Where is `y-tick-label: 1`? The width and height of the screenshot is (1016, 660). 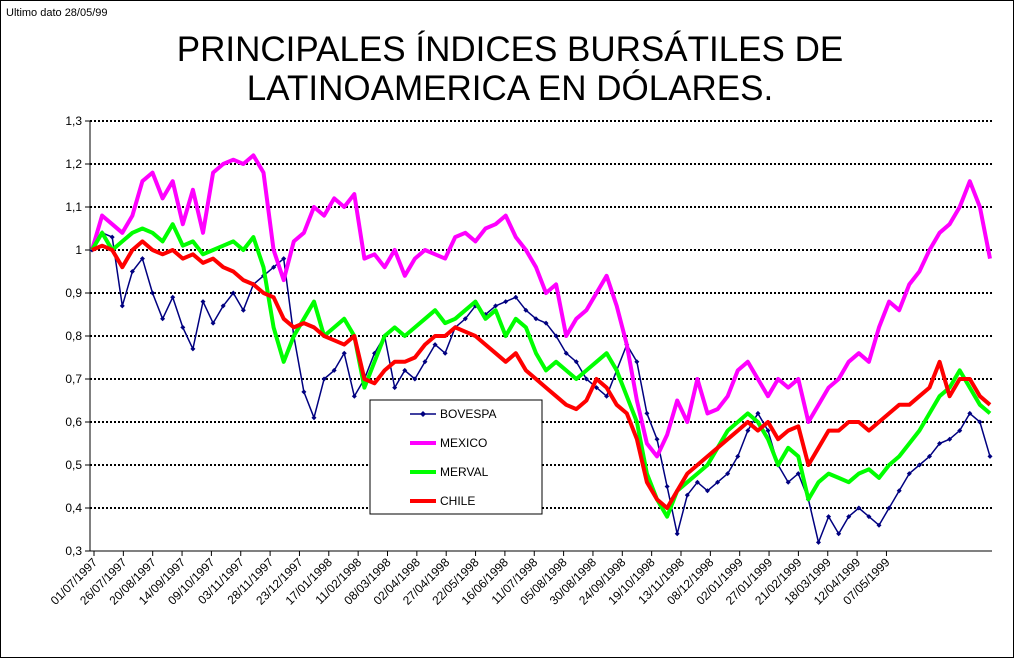 y-tick-label: 1 is located at coordinates (78, 250).